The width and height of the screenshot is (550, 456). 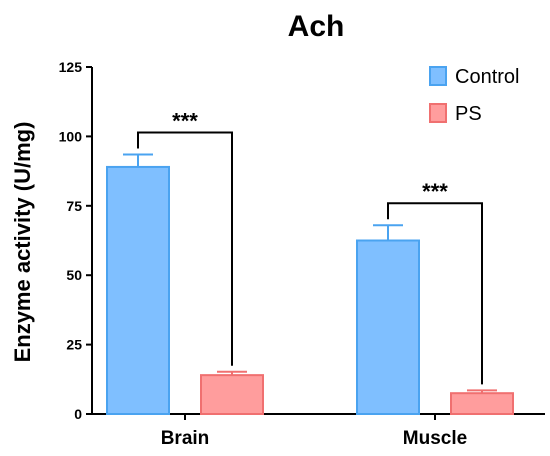 I want to click on y-tick-label: 0, so click(x=78, y=414).